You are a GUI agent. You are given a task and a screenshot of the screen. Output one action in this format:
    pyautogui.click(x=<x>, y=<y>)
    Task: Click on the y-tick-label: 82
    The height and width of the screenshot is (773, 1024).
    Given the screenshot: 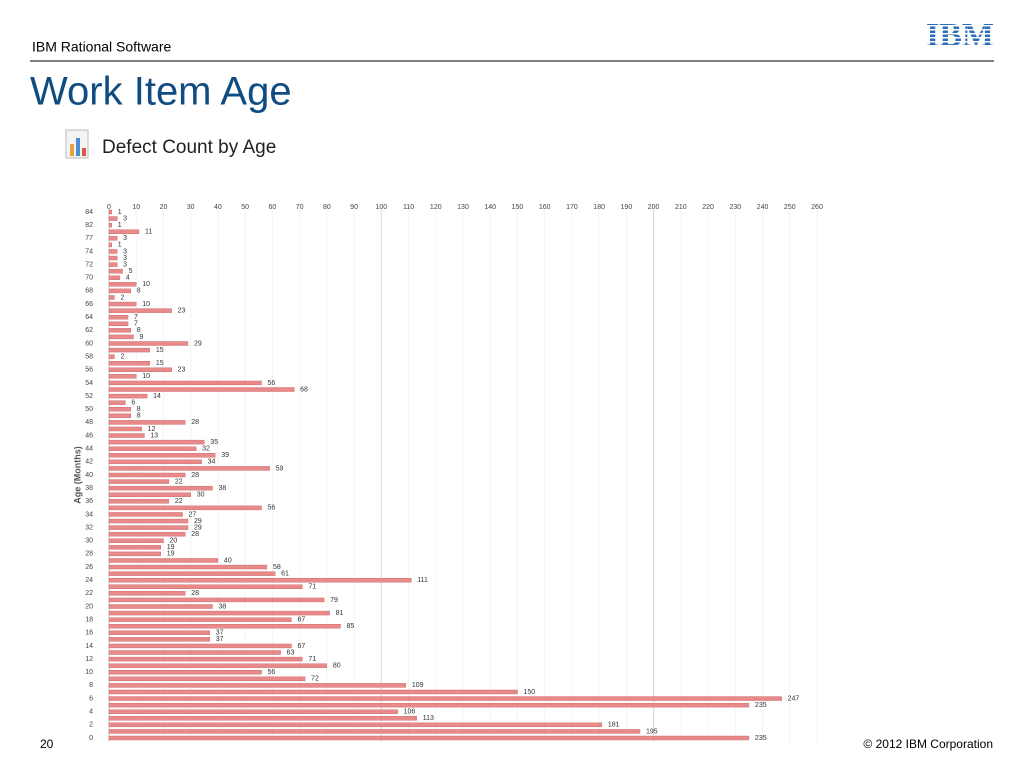 What is the action you would take?
    pyautogui.click(x=89, y=225)
    